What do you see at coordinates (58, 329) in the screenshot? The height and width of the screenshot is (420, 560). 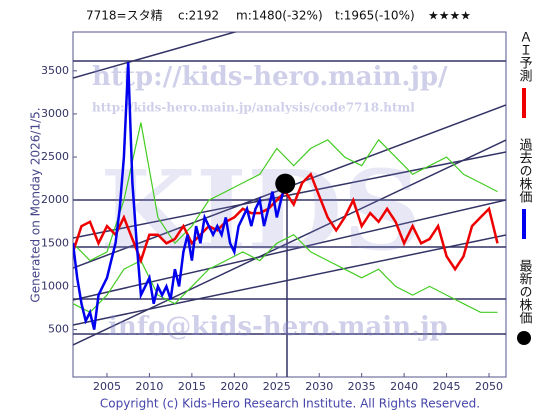 I see `y-tick-label: 500` at bounding box center [58, 329].